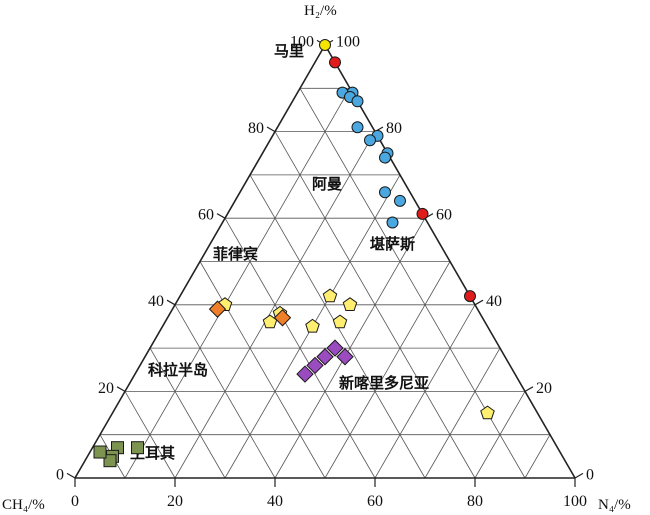  I want to click on tick-label-right: 60, so click(444, 215).